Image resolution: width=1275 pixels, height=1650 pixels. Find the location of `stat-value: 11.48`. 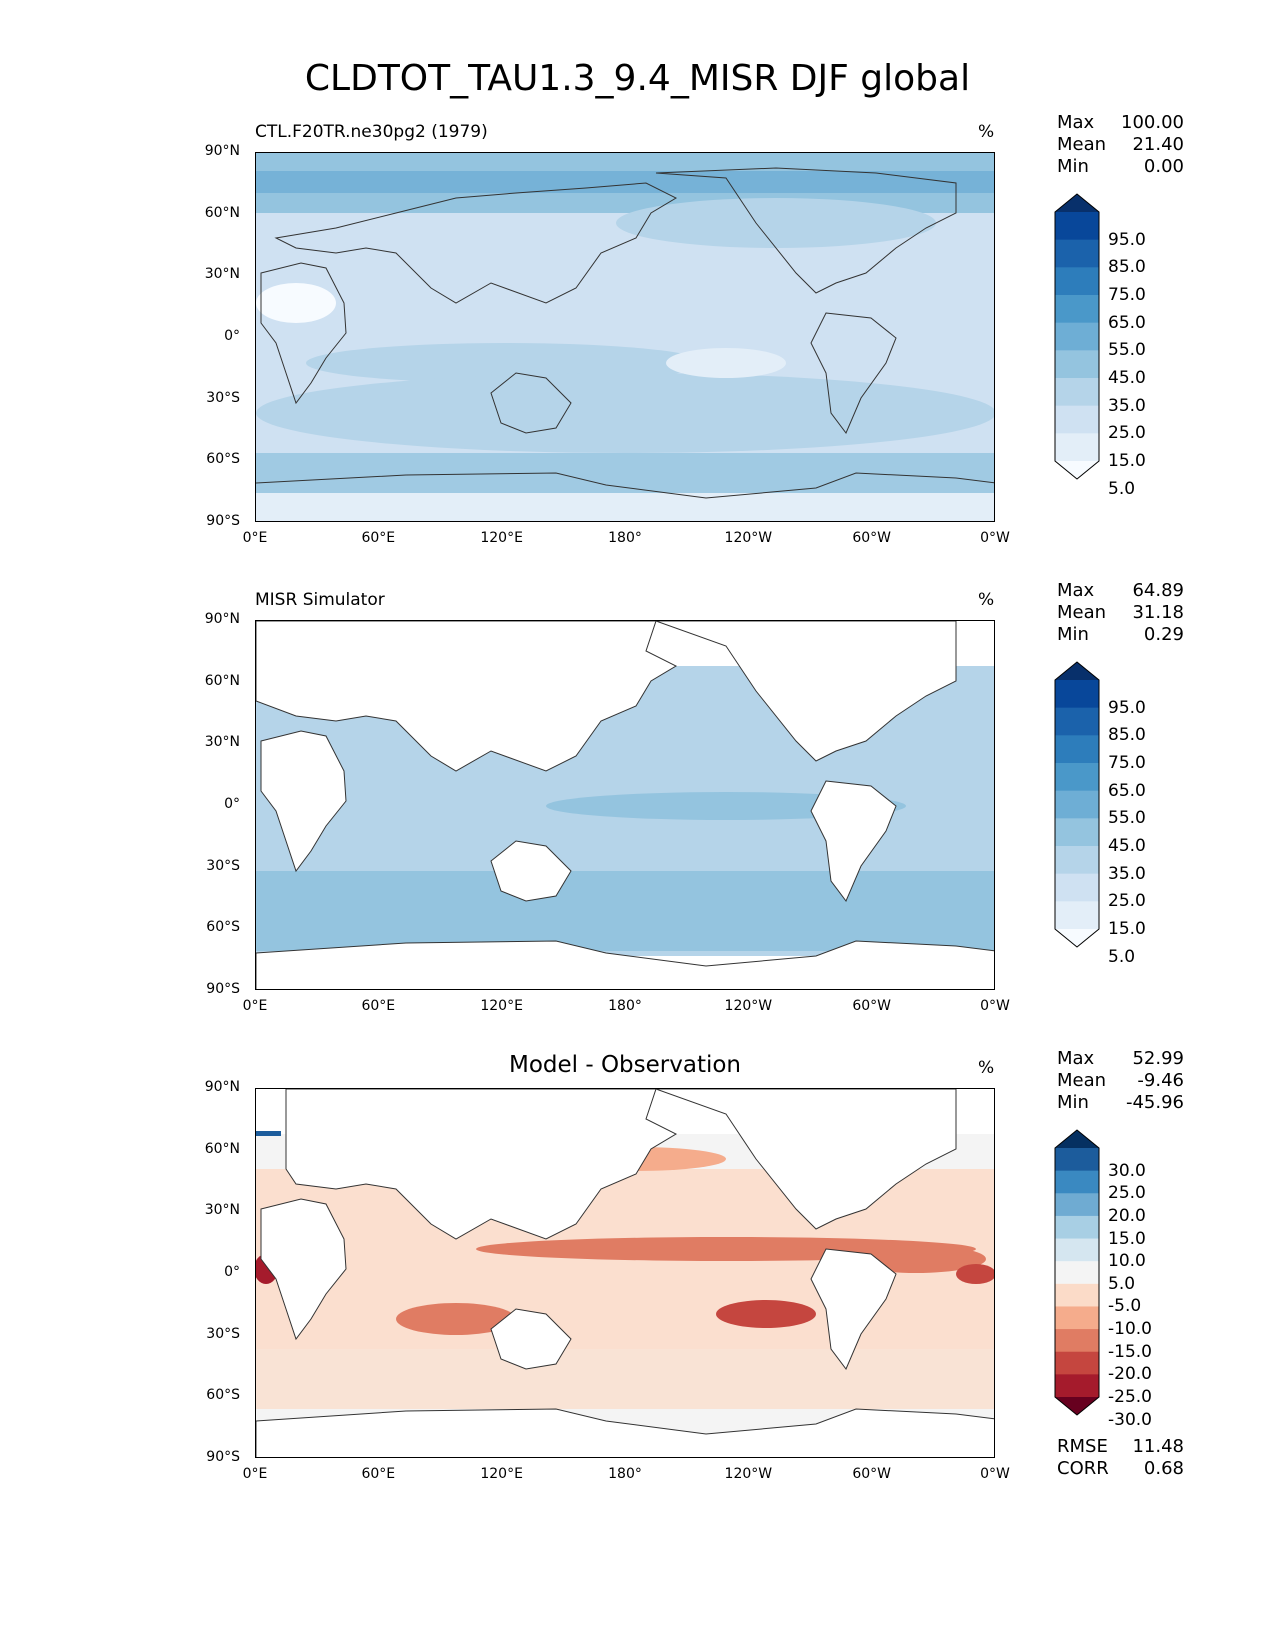

stat-value: 11.48 is located at coordinates (1158, 1446).